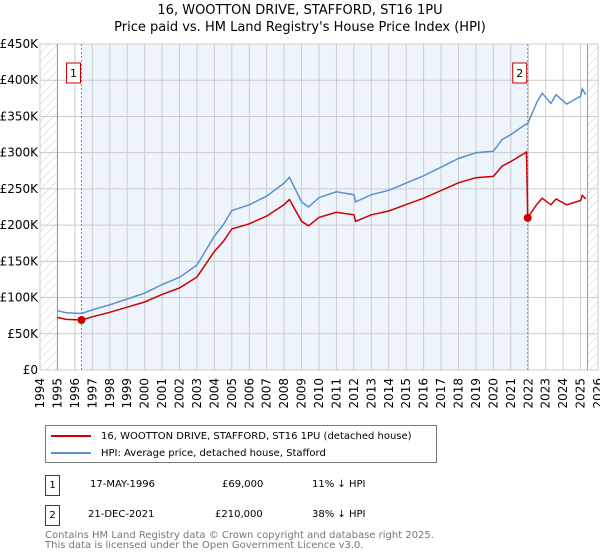 The width and height of the screenshot is (600, 560). Describe the element at coordinates (19, 153) in the screenshot. I see `y-tick-label: £300K` at that location.